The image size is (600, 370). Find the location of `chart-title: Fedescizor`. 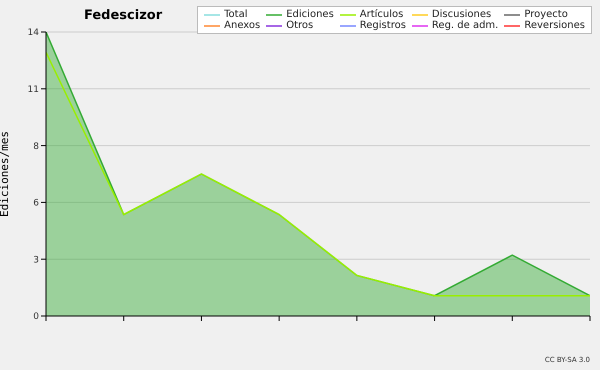

chart-title: Fedescizor is located at coordinates (123, 15).